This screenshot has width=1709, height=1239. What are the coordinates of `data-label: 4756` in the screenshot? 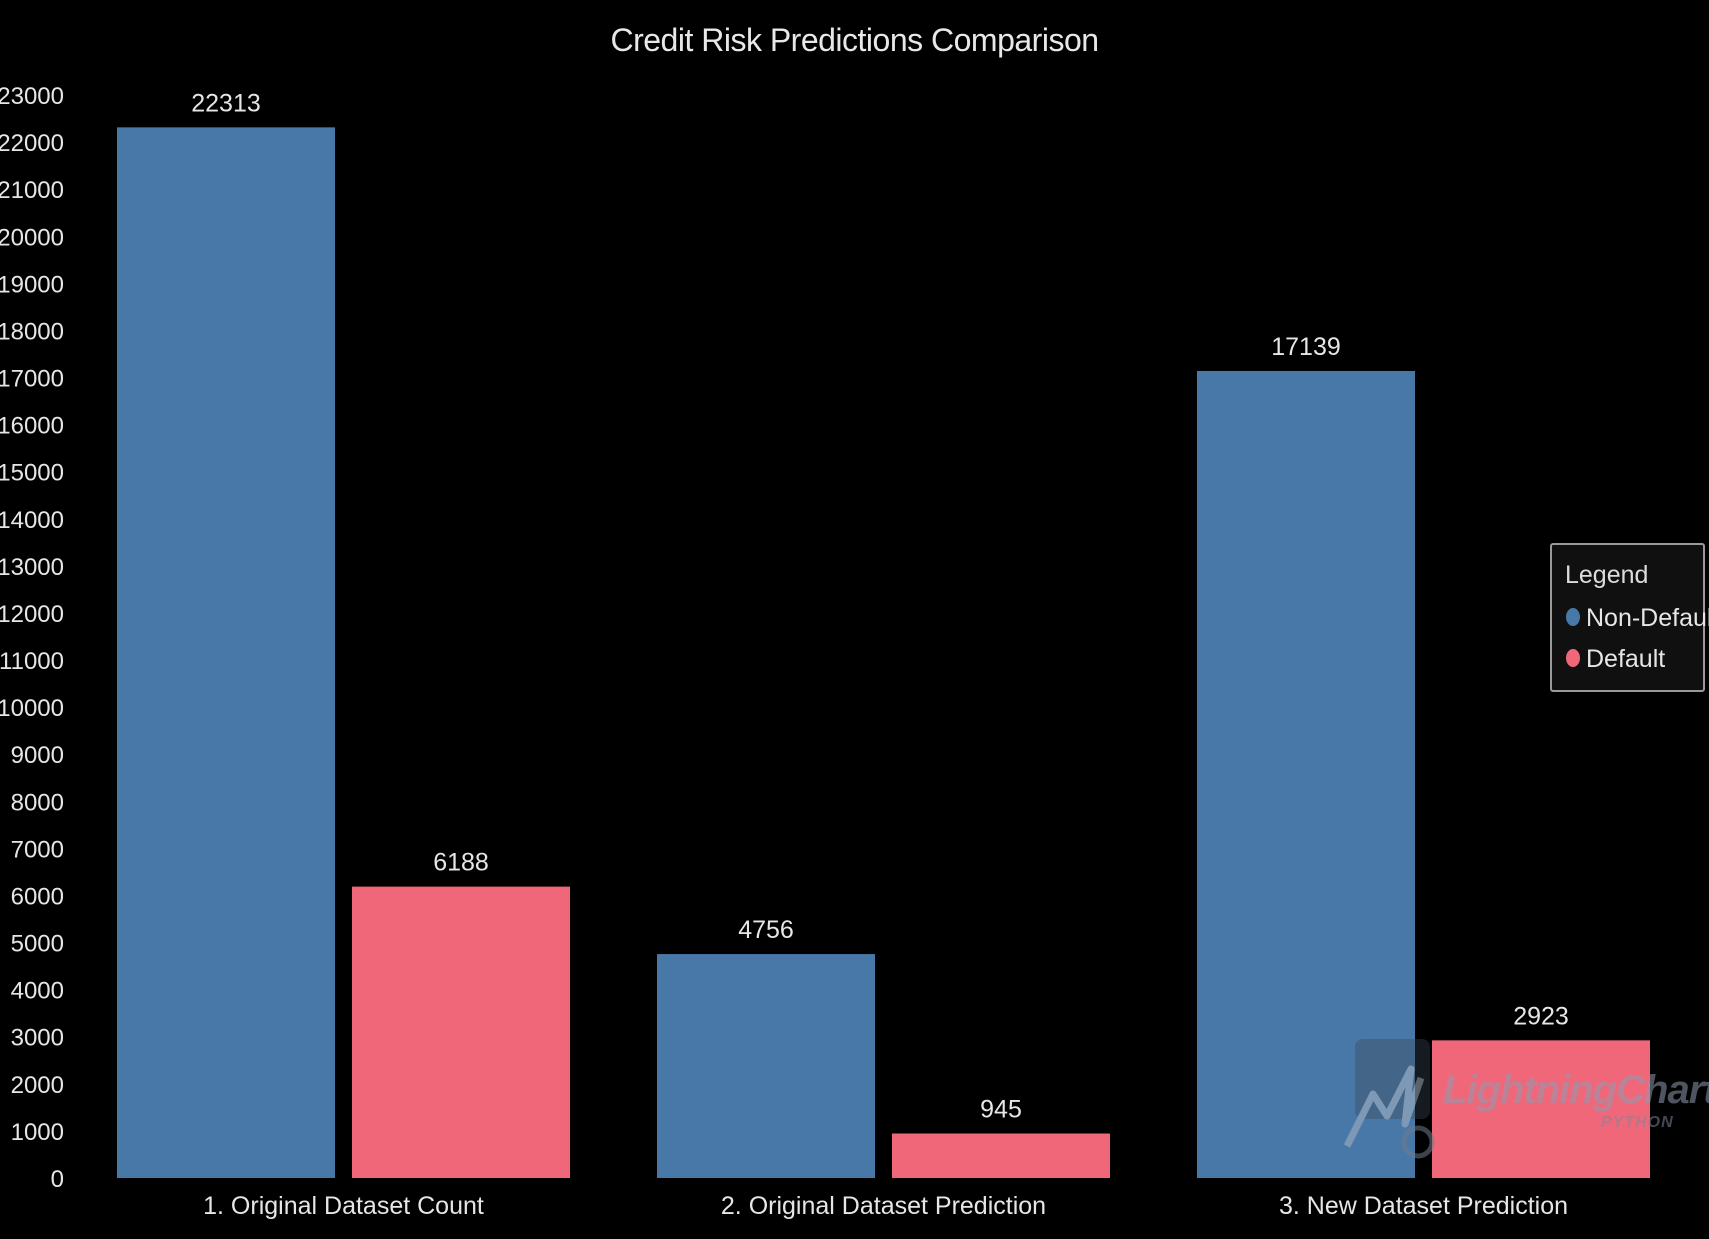 It's located at (766, 930).